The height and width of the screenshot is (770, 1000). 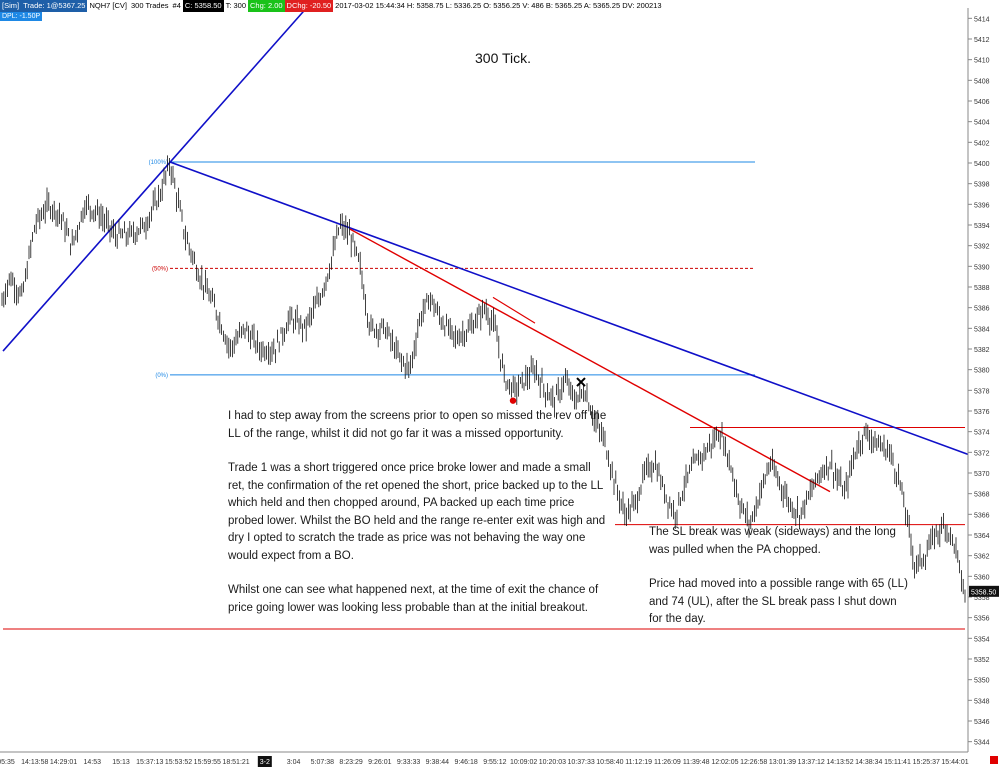 I want to click on y-tick-label: 5414, so click(x=982, y=19).